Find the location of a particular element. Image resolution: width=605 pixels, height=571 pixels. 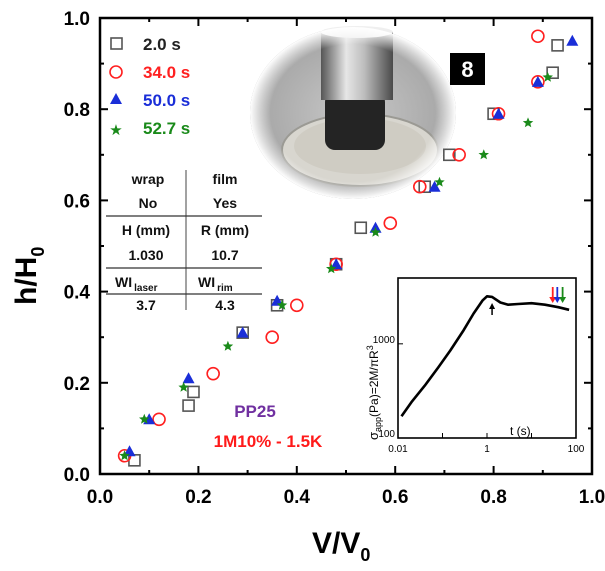

inset-y-title-symbol: σ is located at coordinates (373, 436).